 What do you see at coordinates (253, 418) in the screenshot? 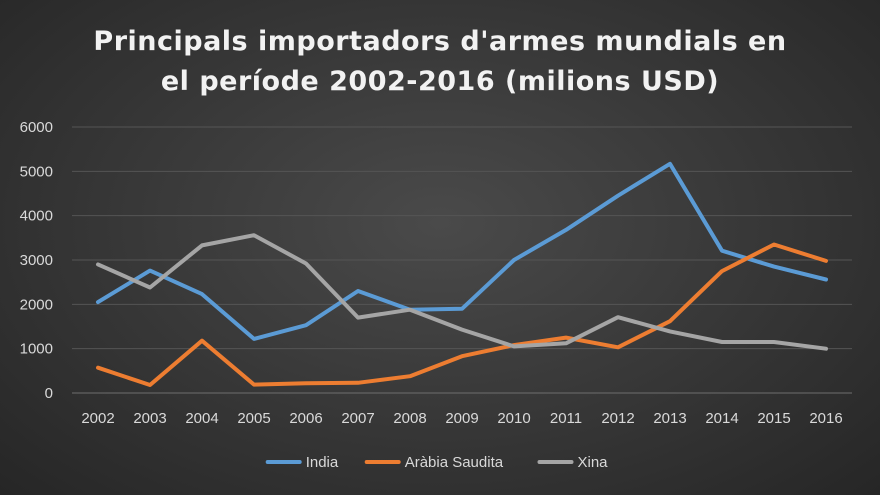
I see `x-tick-label: 2005` at bounding box center [253, 418].